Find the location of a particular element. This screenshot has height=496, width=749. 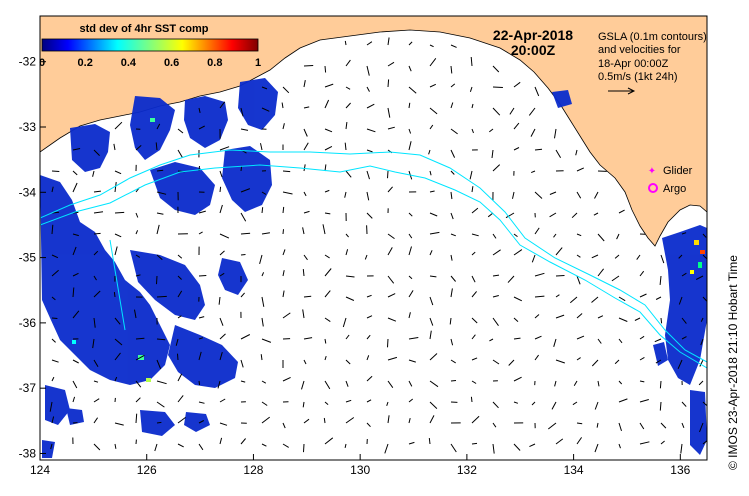

x-tick-label: 130 is located at coordinates (360, 470).